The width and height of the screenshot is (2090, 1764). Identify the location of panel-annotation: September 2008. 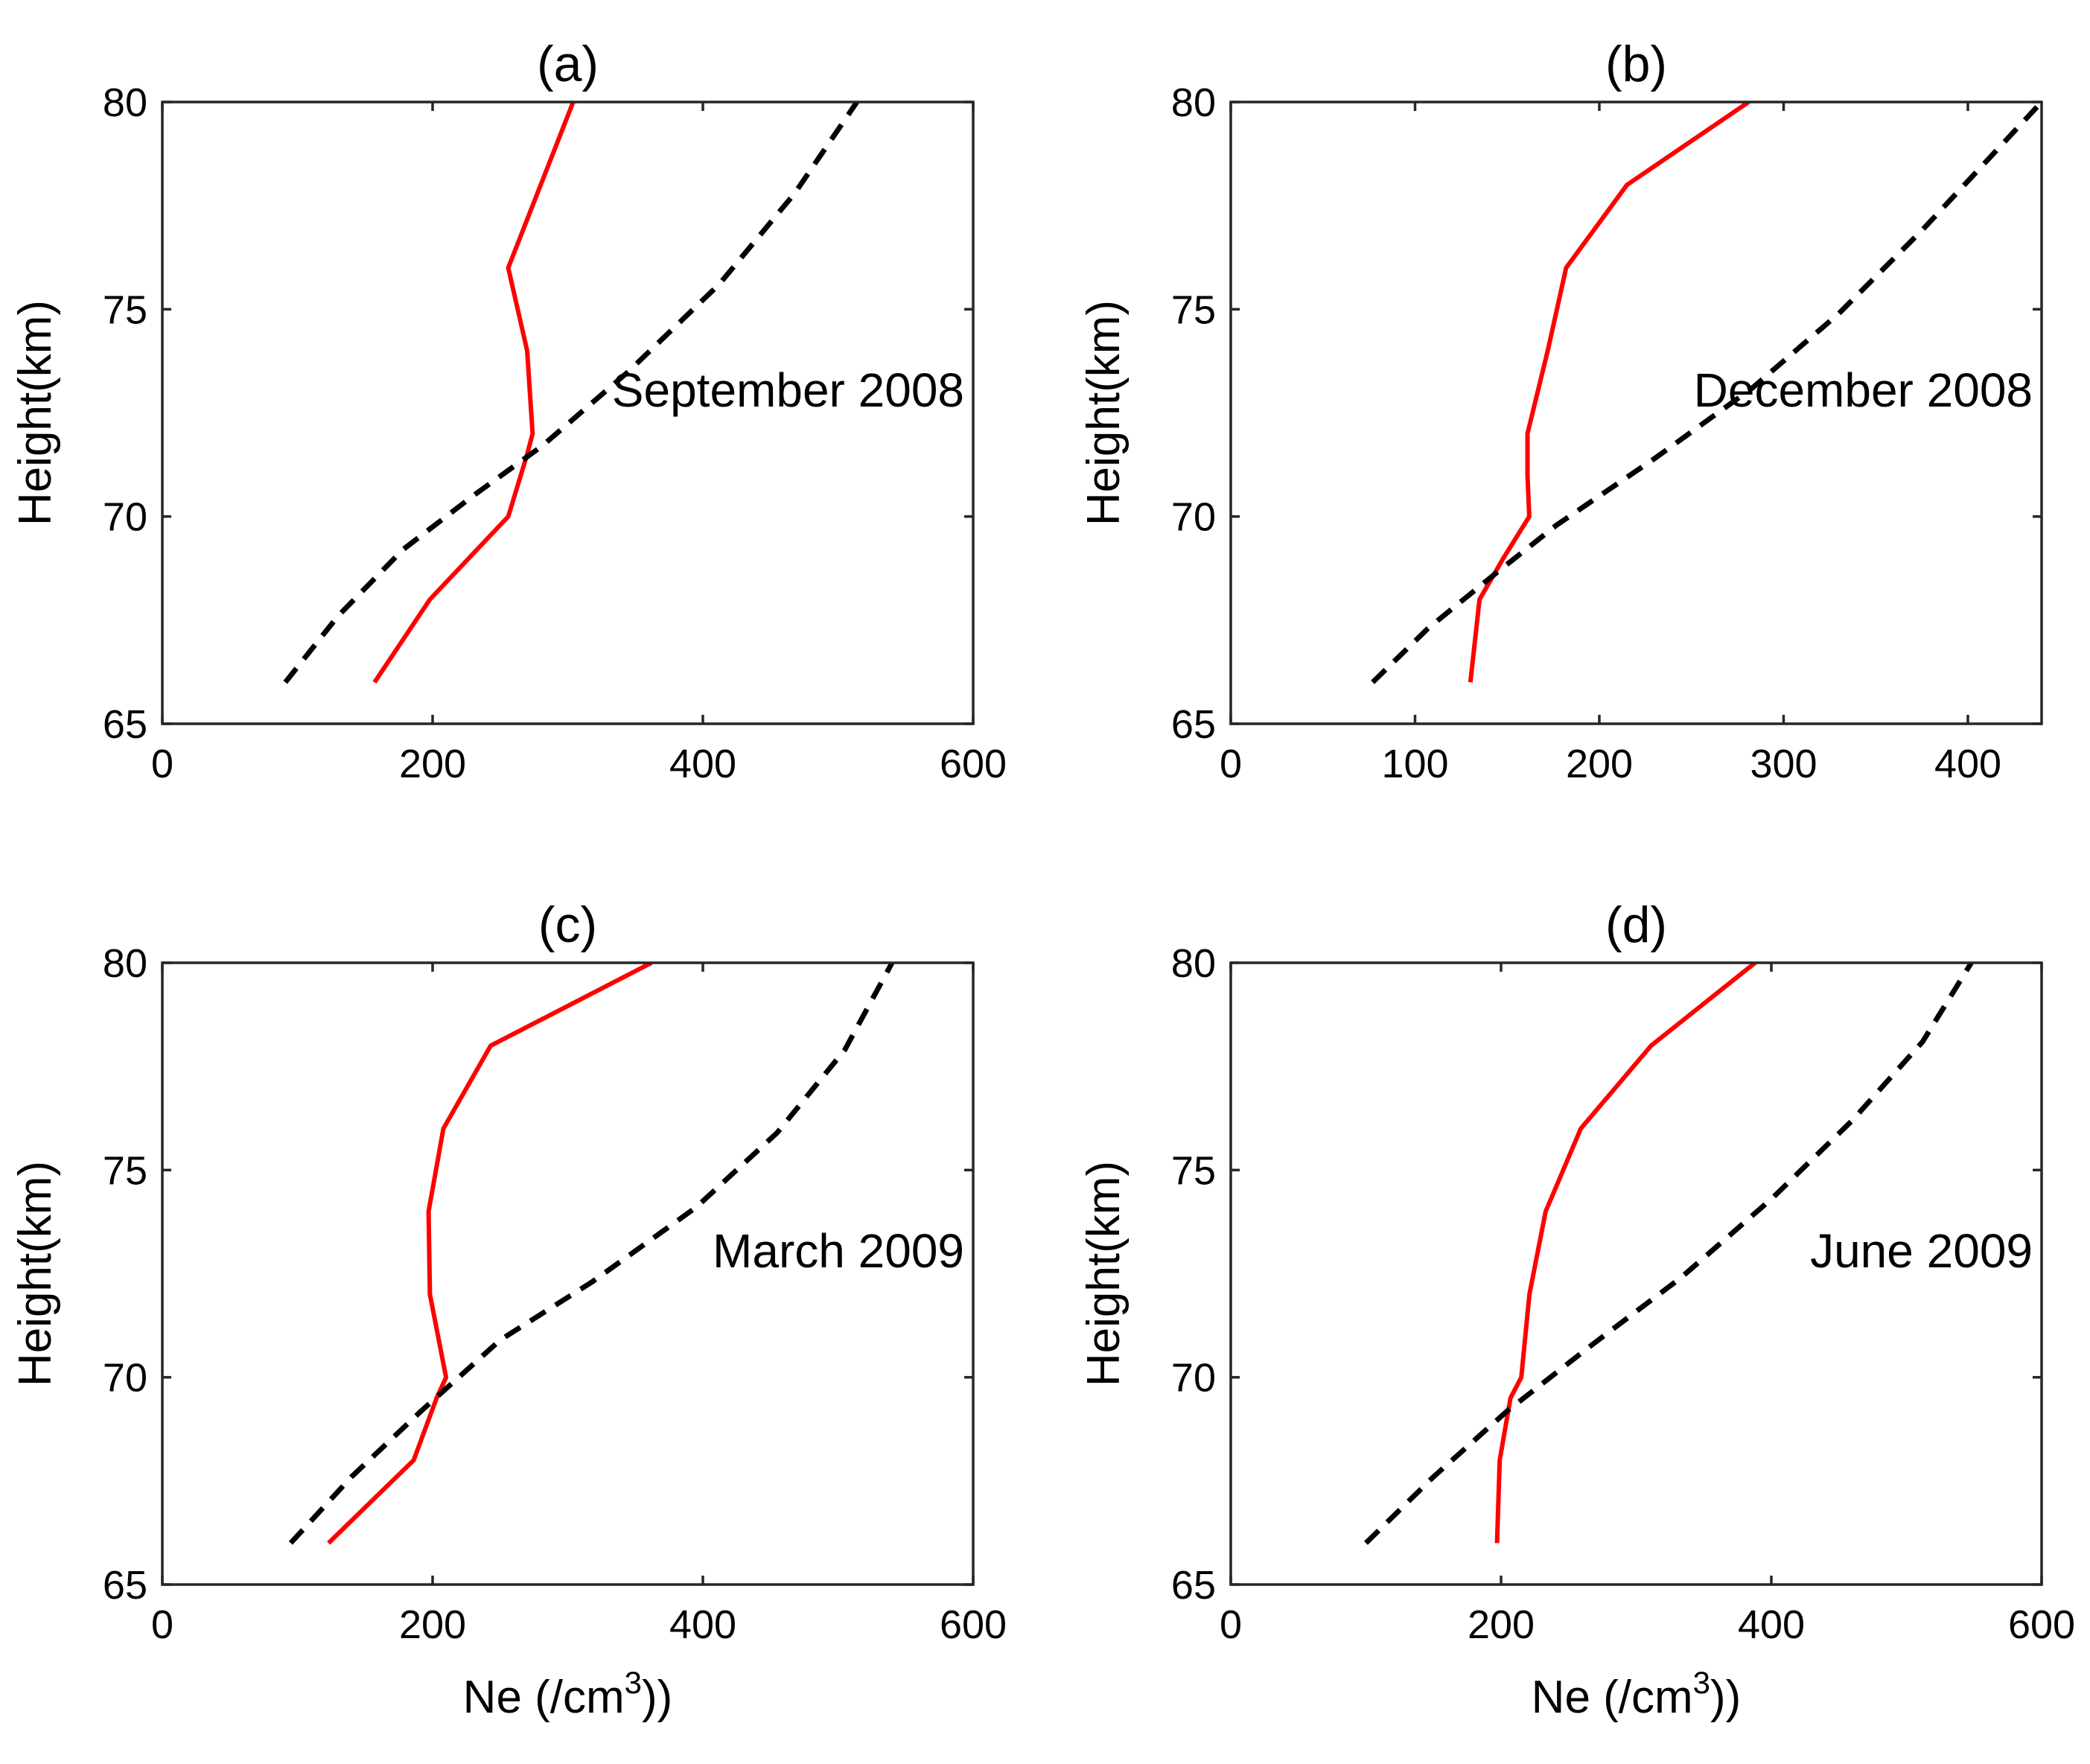
(788, 390).